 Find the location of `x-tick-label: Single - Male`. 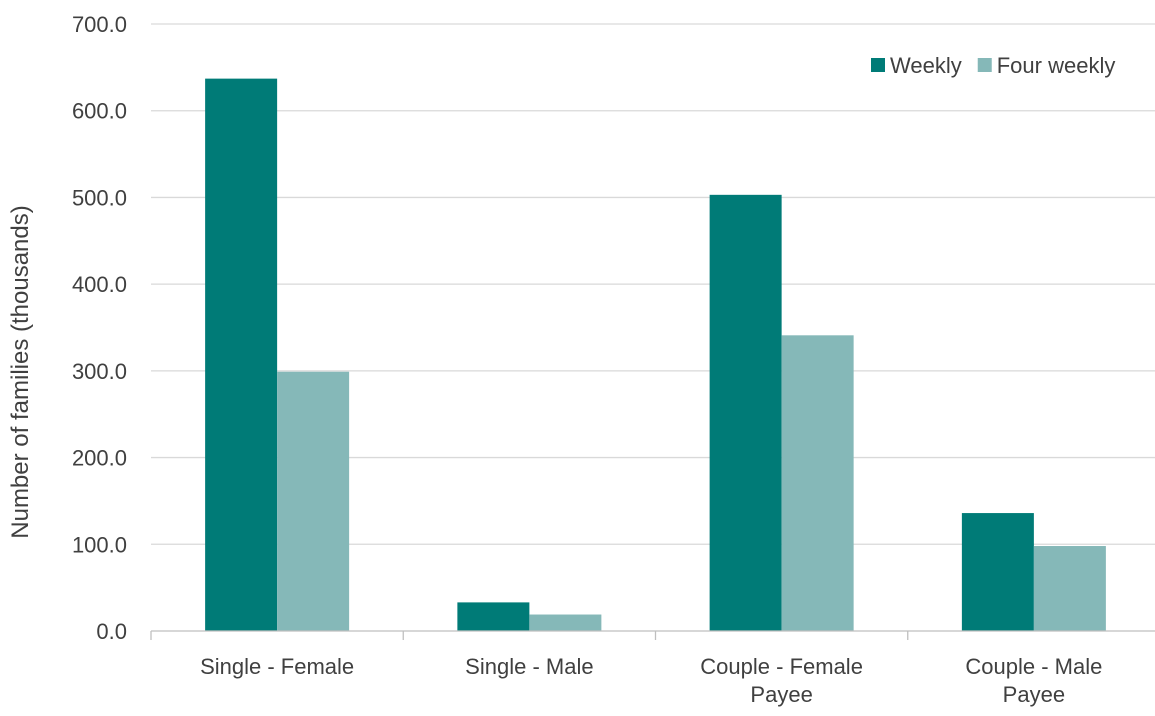

x-tick-label: Single - Male is located at coordinates (529, 666).